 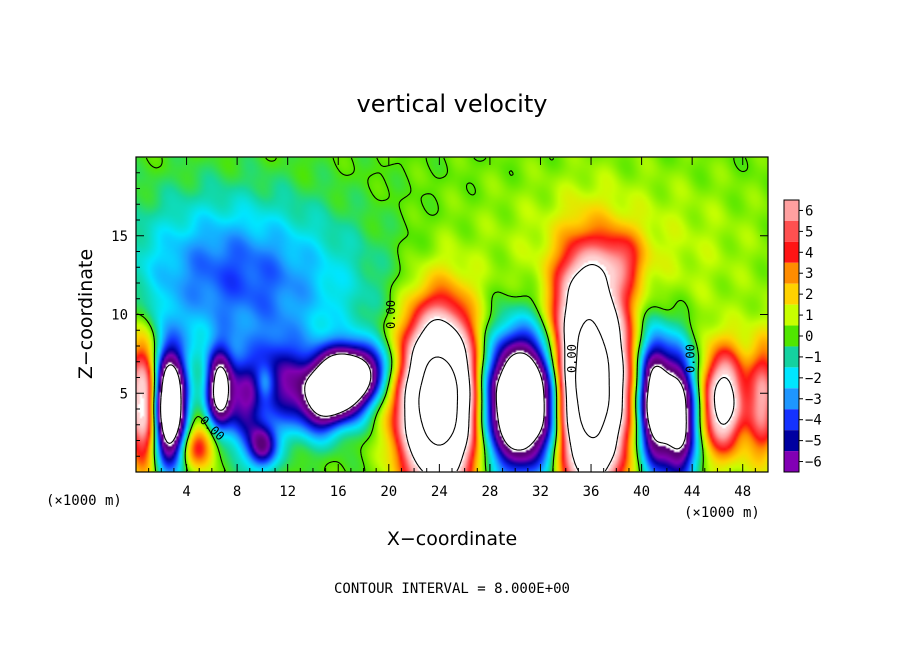 What do you see at coordinates (591, 492) in the screenshot?
I see `x-tick-label: 36` at bounding box center [591, 492].